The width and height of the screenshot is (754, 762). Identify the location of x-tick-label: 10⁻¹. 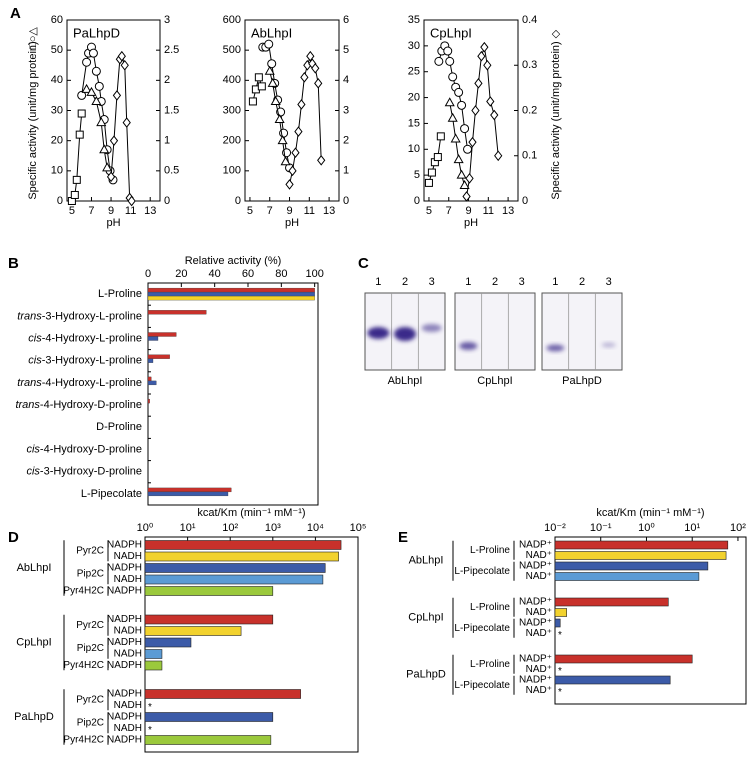
(601, 528).